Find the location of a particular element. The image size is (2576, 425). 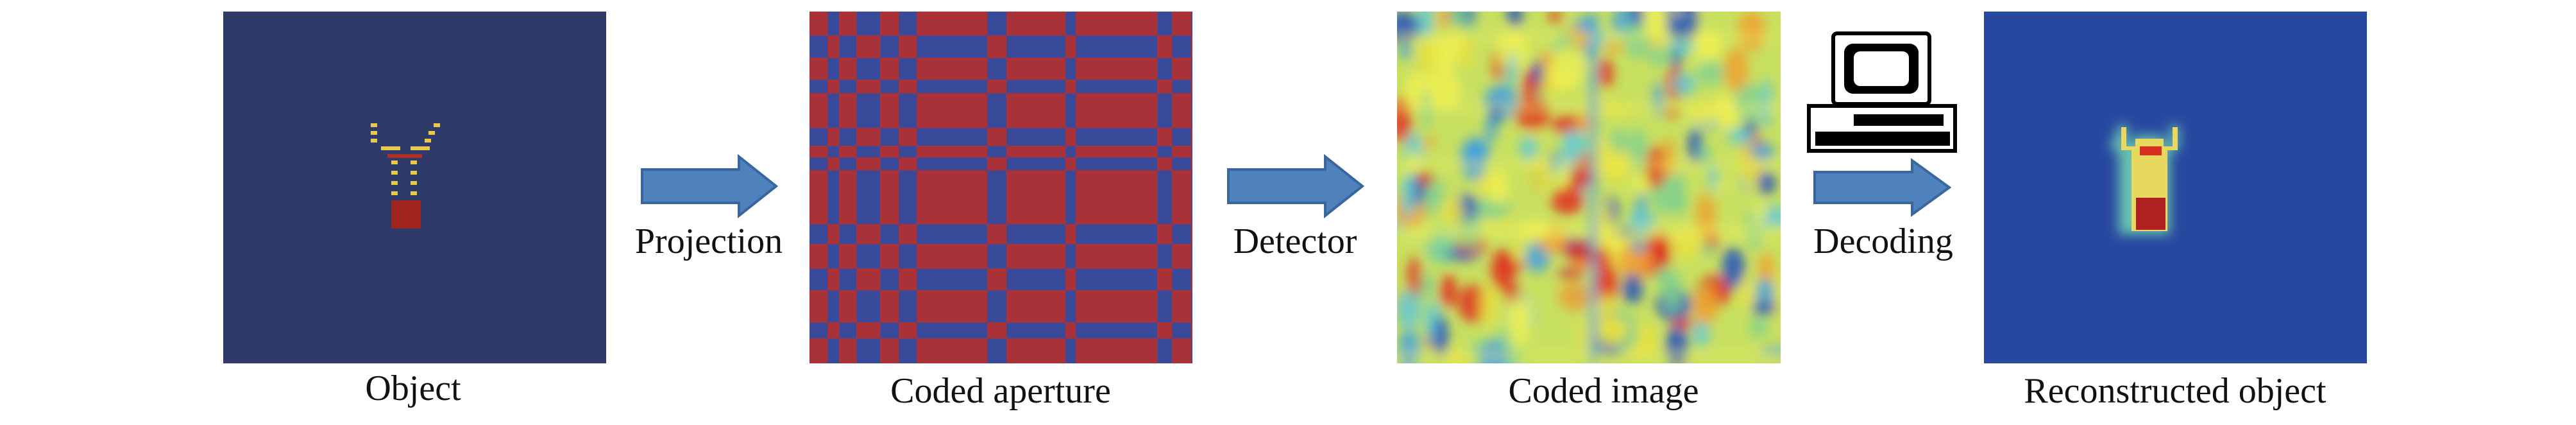

arrow is located at coordinates (710, 186).